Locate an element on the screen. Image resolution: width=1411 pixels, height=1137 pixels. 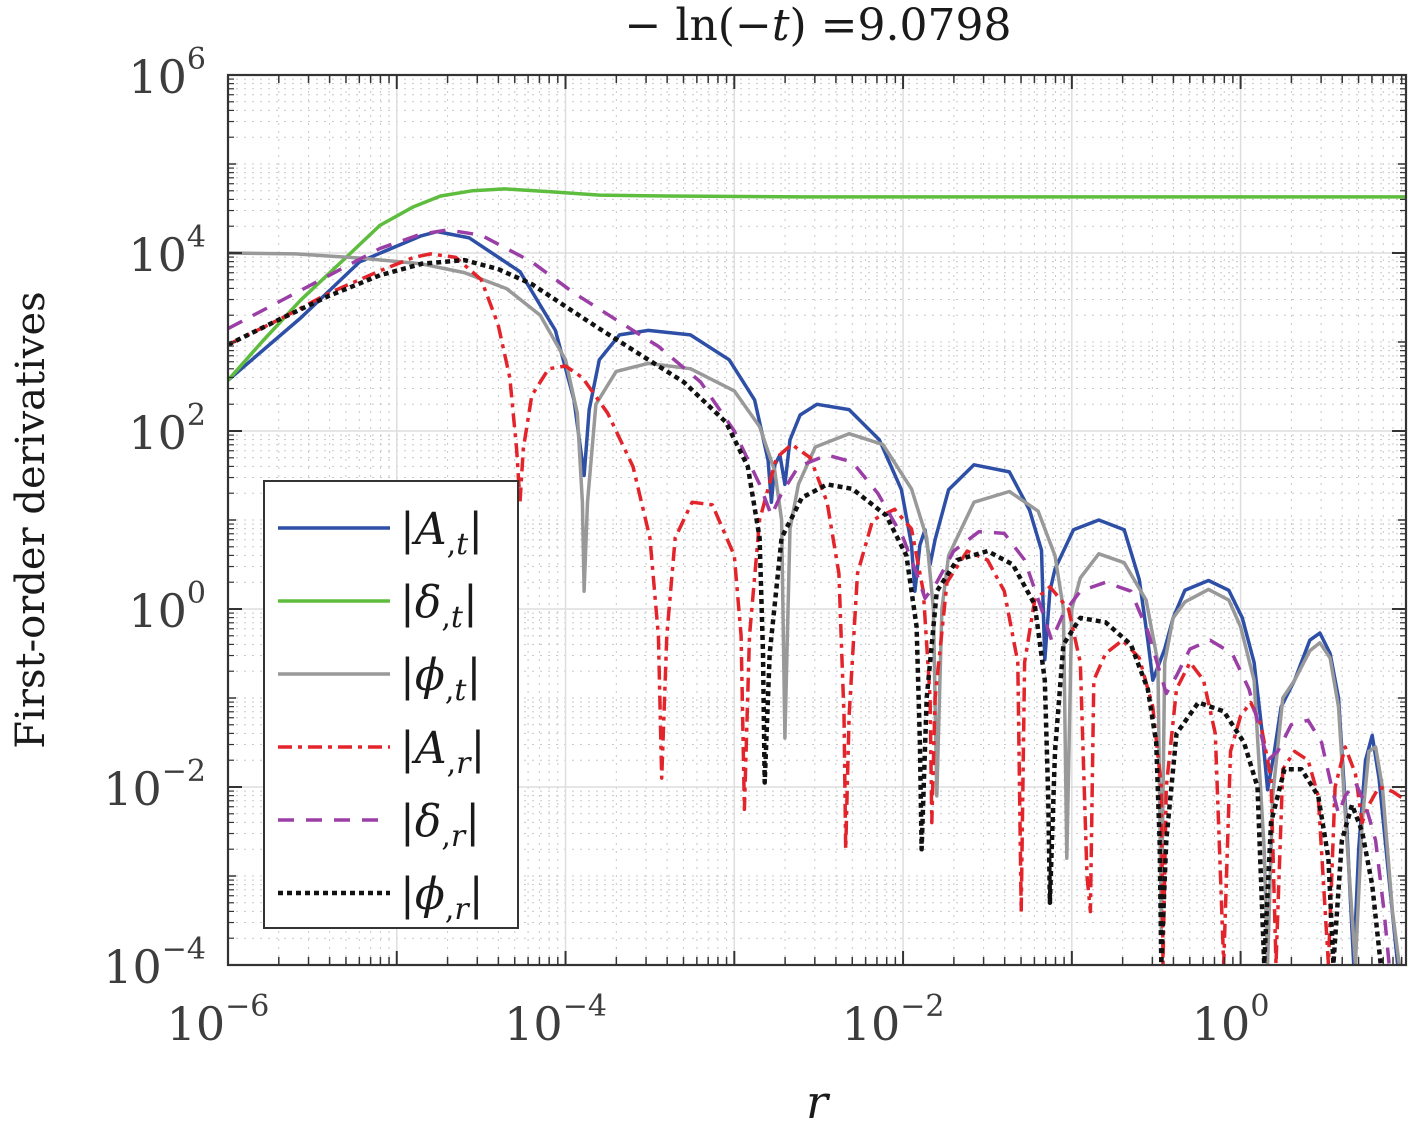
y-tick-labels: 10⁶ 10⁴ 10² 10⁰ 10⁻² 10⁻⁴ is located at coordinates (154, 518).